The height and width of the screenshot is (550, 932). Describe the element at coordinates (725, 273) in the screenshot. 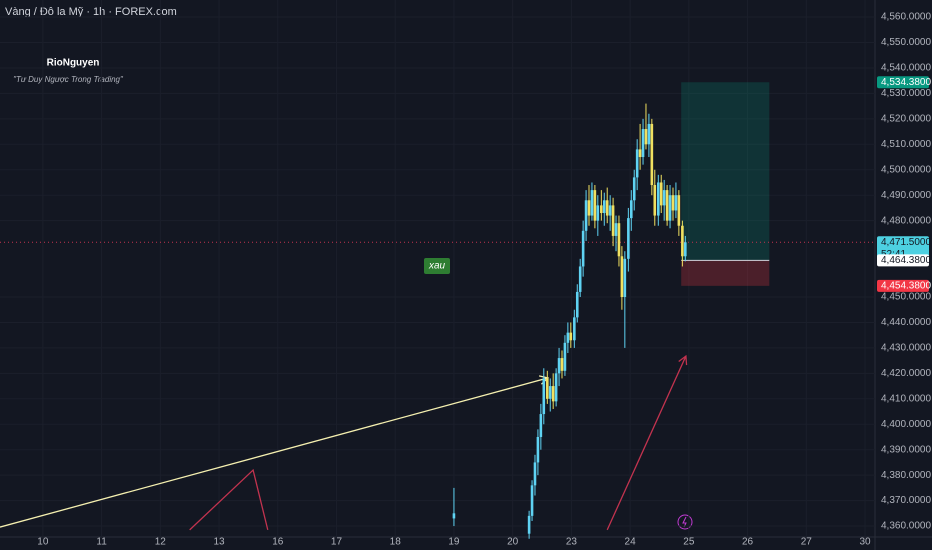

I see `stop-zone` at that location.